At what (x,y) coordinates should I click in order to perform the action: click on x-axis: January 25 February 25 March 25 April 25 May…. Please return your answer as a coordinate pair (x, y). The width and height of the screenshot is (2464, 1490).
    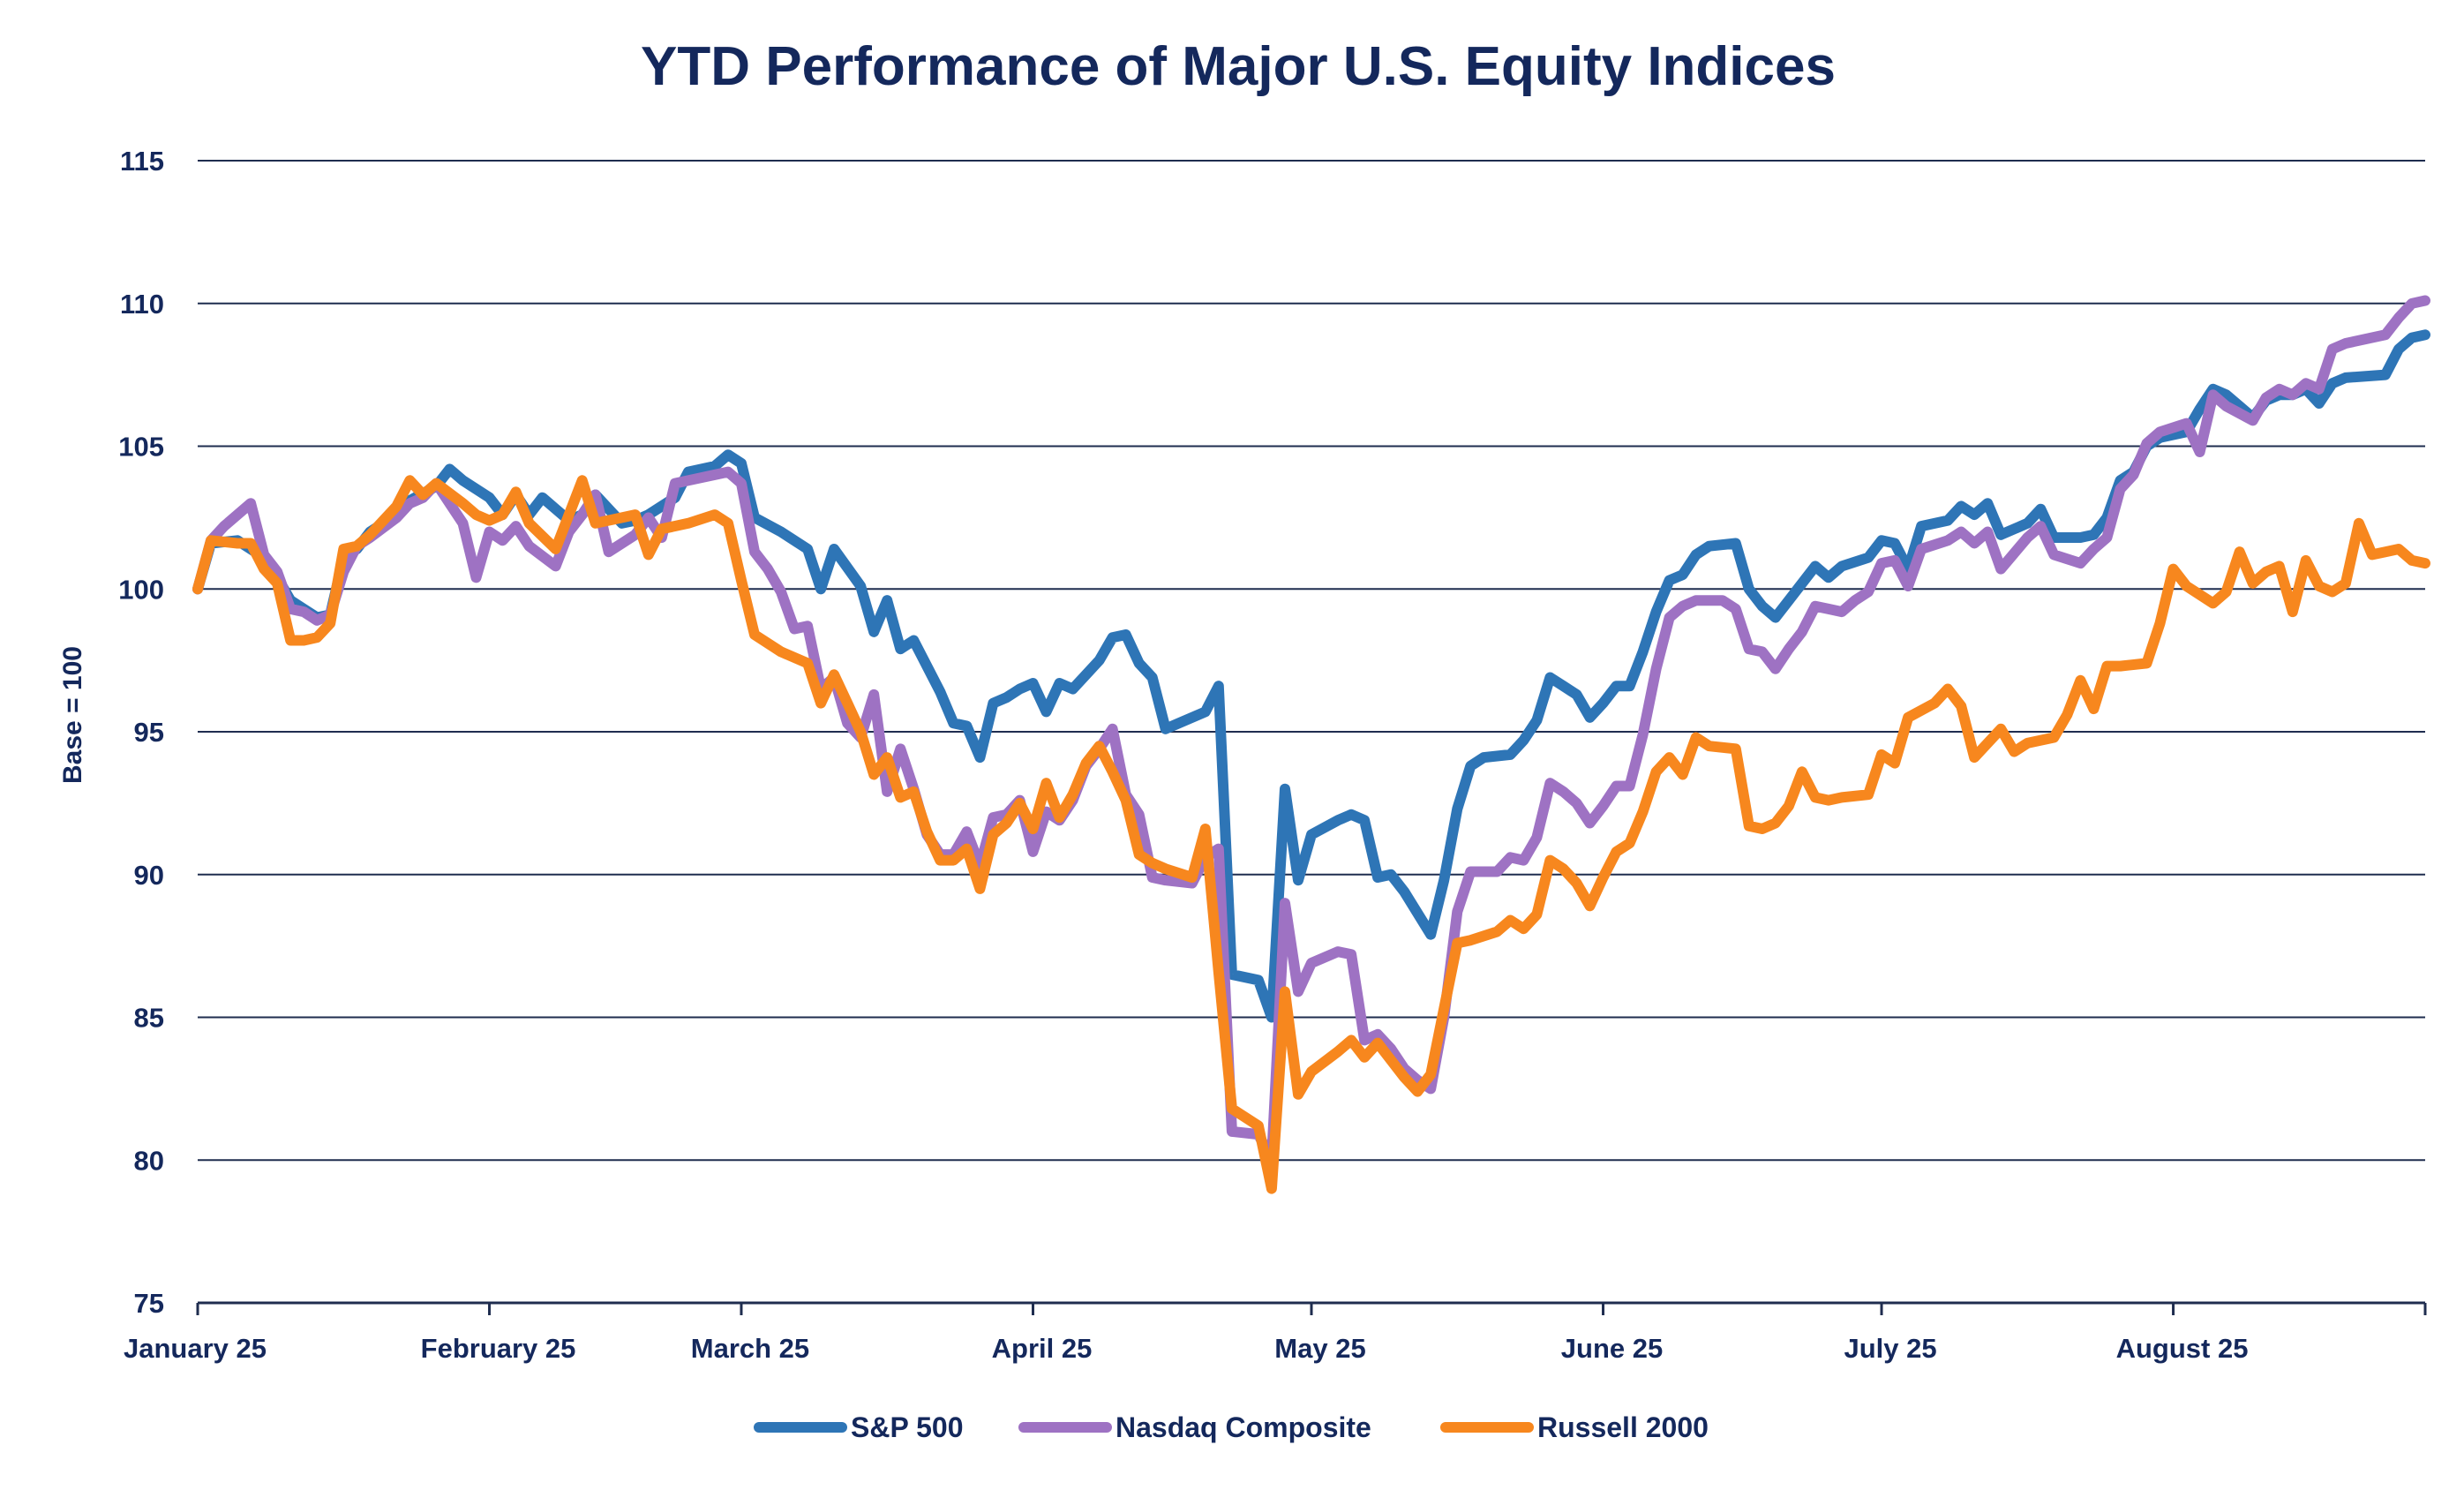
    Looking at the image, I should click on (1276, 1332).